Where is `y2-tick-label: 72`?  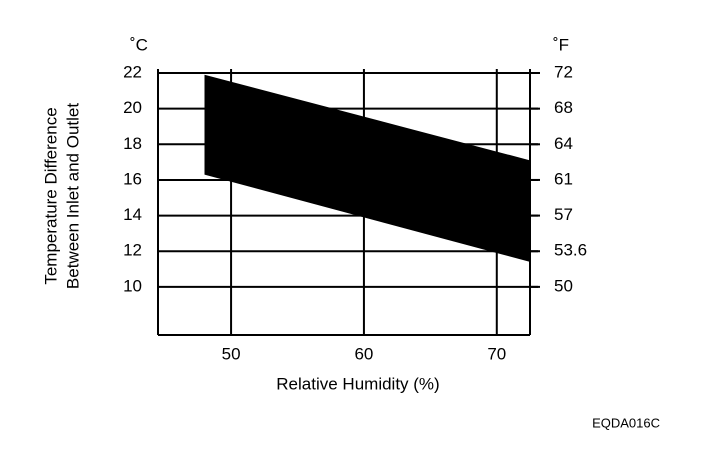 y2-tick-label: 72 is located at coordinates (563, 71).